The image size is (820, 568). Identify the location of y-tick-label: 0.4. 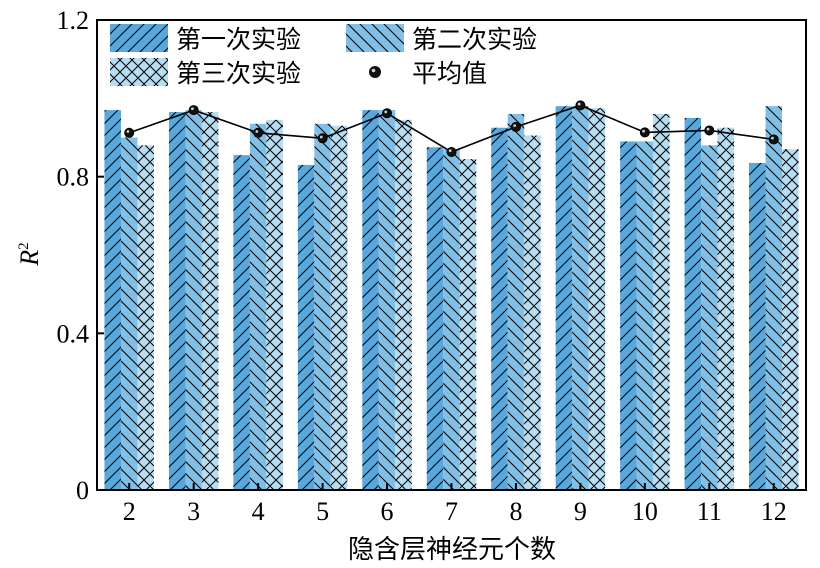
(73, 333).